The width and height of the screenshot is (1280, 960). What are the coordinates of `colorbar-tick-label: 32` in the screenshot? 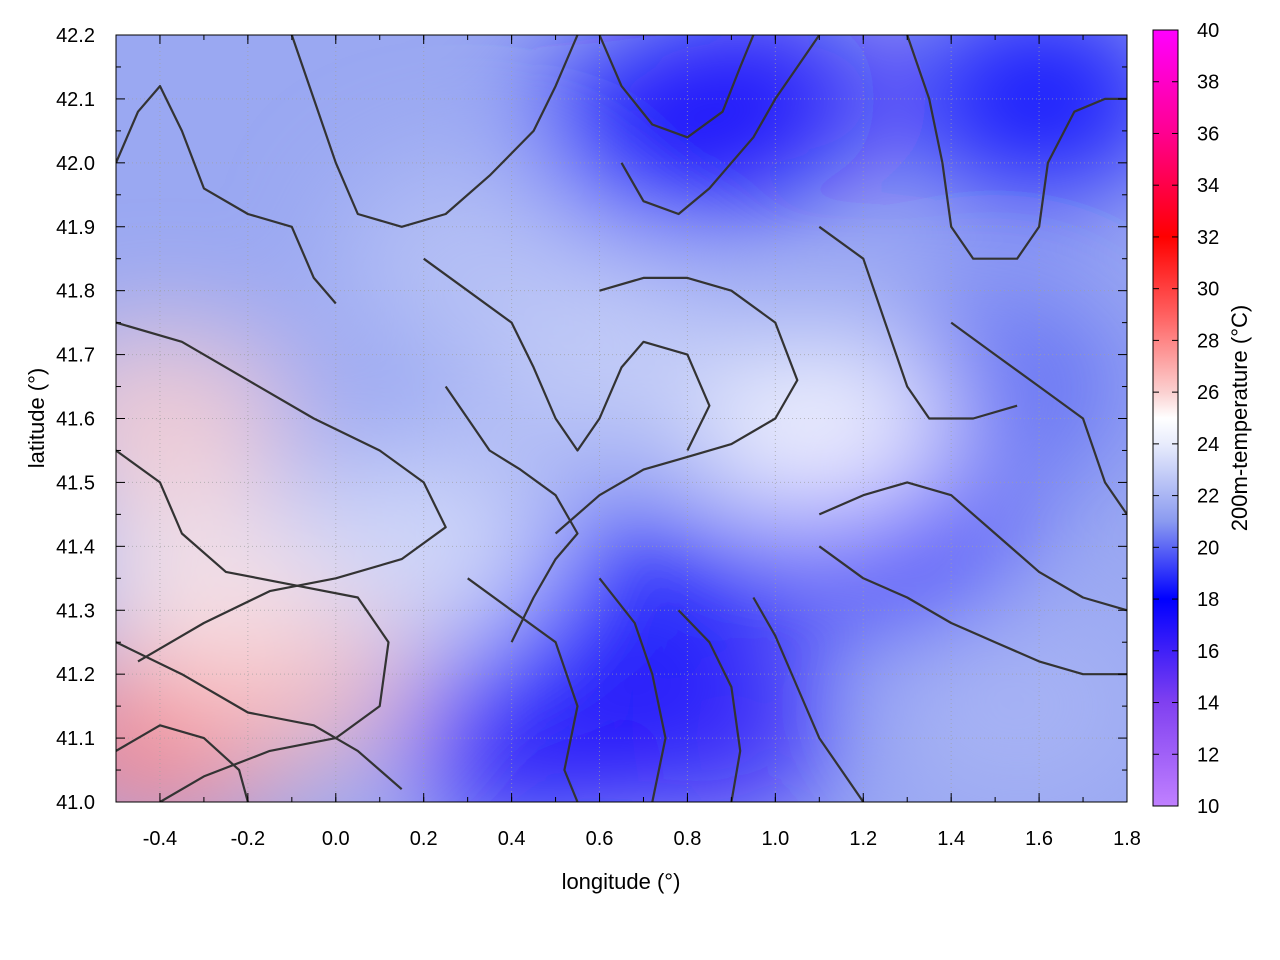 It's located at (1208, 238).